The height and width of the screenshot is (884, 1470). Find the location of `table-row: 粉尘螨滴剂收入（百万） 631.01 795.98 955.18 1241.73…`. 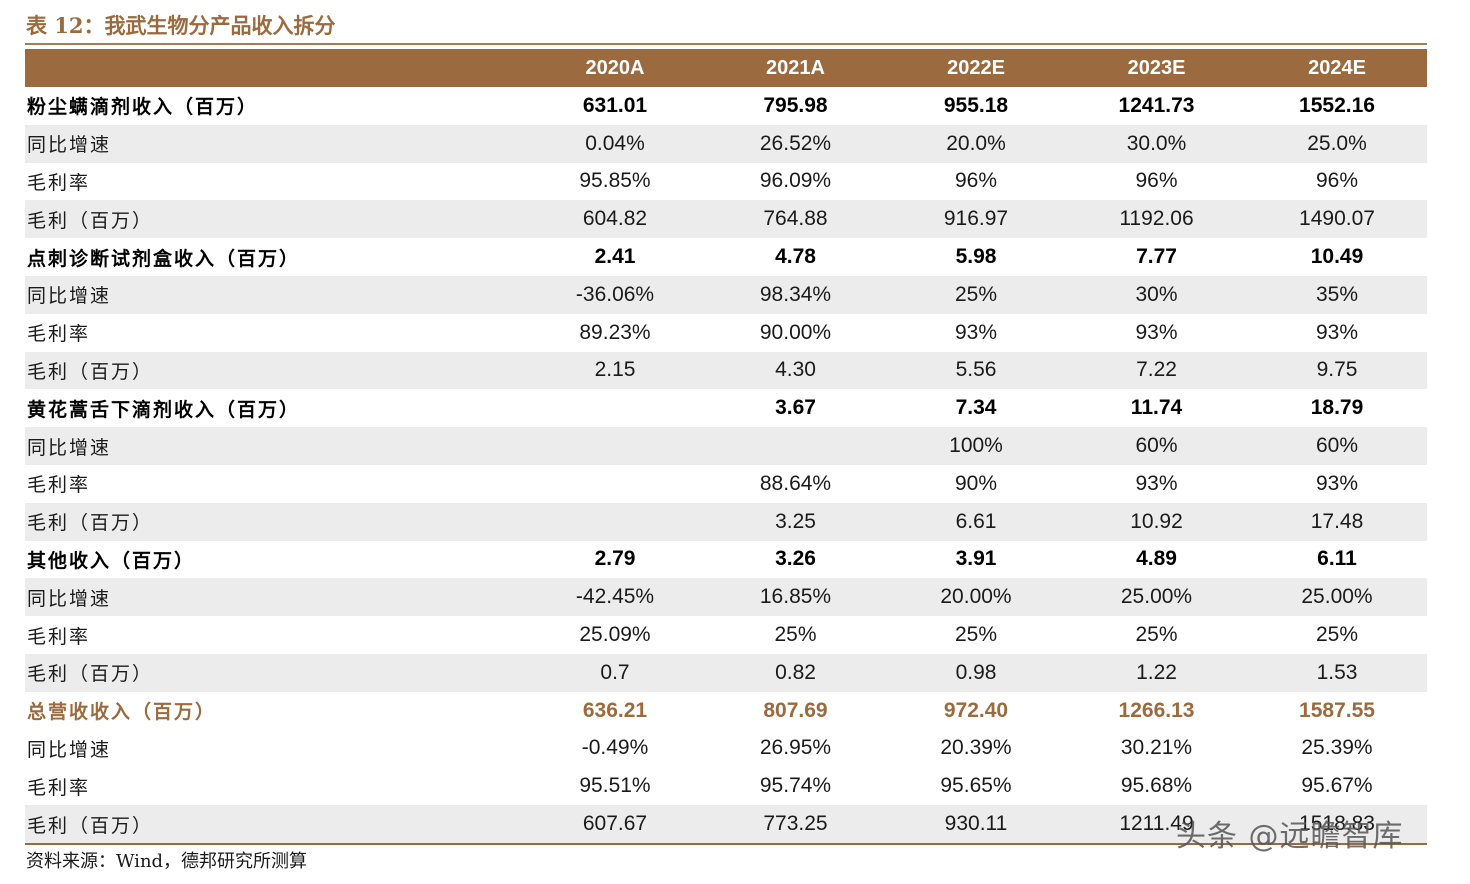

table-row: 粉尘螨滴剂收入（百万） 631.01 795.98 955.18 1241.73… is located at coordinates (726, 106).